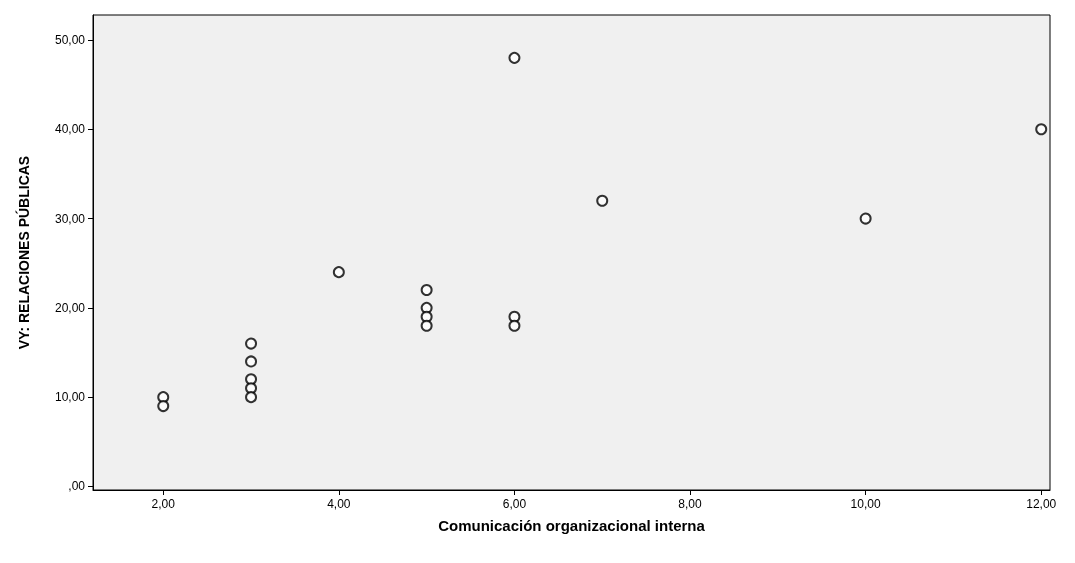  What do you see at coordinates (163, 504) in the screenshot?
I see `x-tick-label: 2,00` at bounding box center [163, 504].